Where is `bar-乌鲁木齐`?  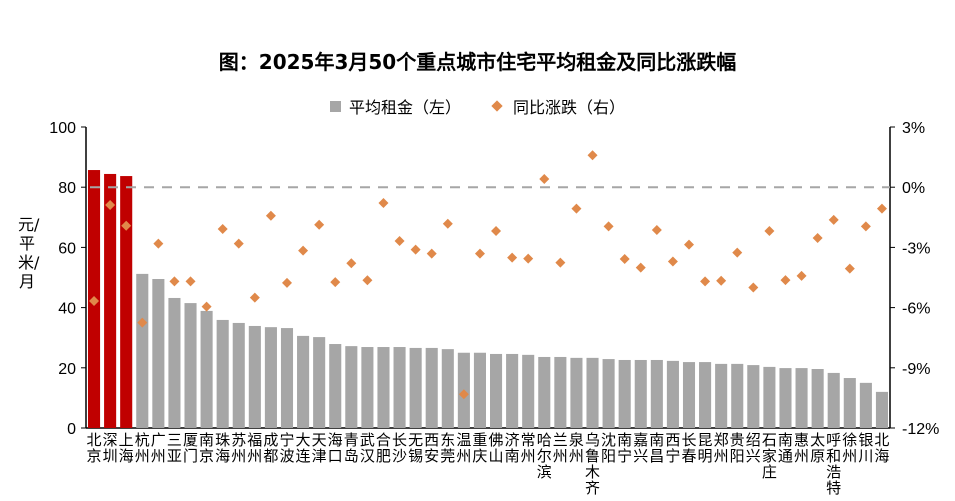
bar-乌鲁木齐 is located at coordinates (592, 392).